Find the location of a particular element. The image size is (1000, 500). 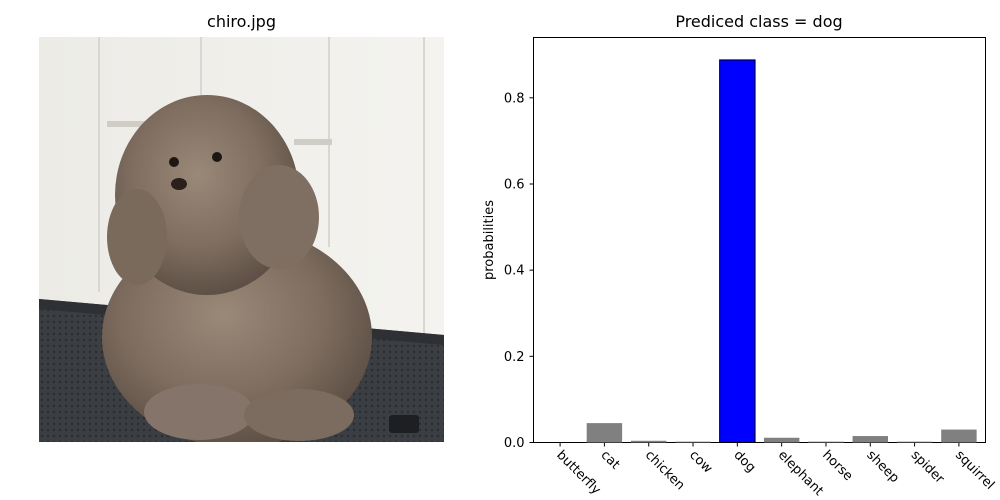

x-tick-label-cow: cow is located at coordinates (700, 462).